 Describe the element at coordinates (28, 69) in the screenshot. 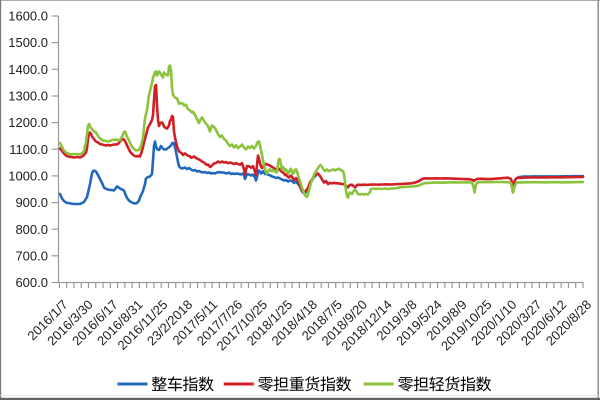

I see `svg-text: 1400.0` at that location.